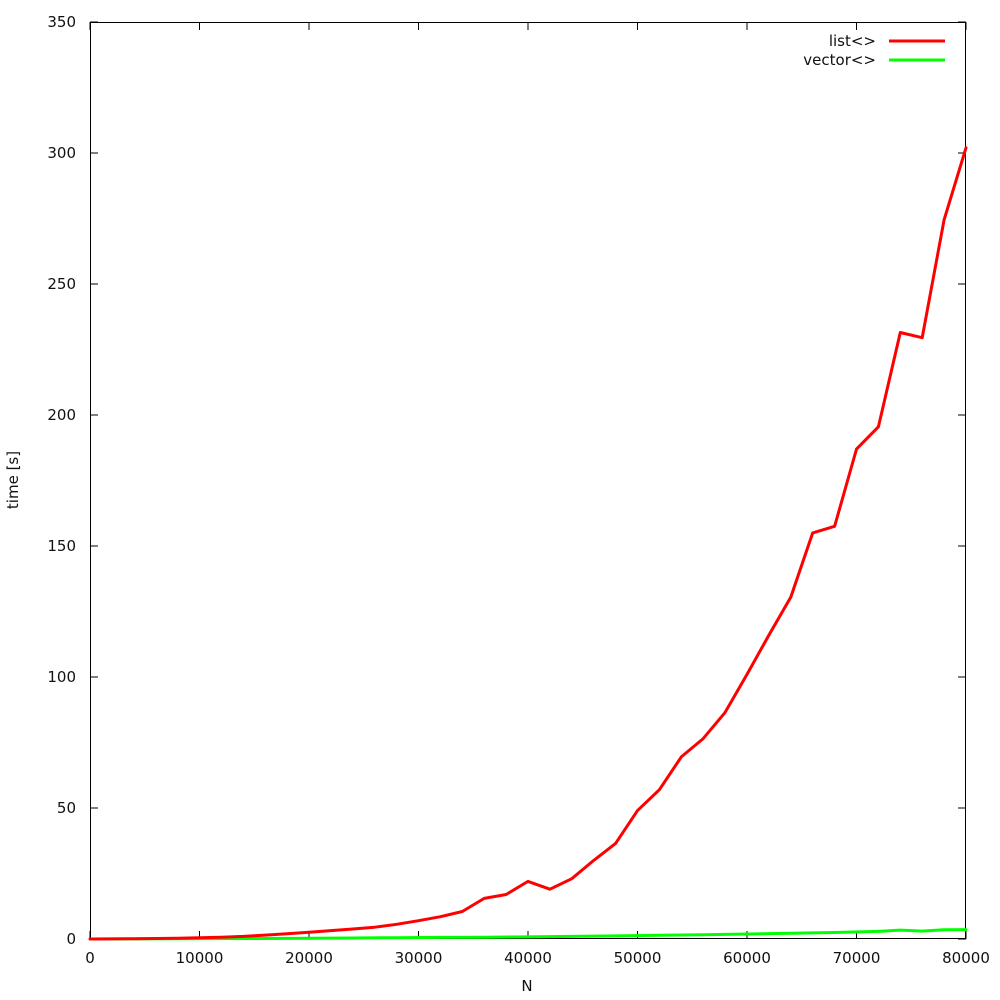 This screenshot has width=1000, height=1000. Describe the element at coordinates (13, 480) in the screenshot. I see `y-axis-label: time [s]` at that location.